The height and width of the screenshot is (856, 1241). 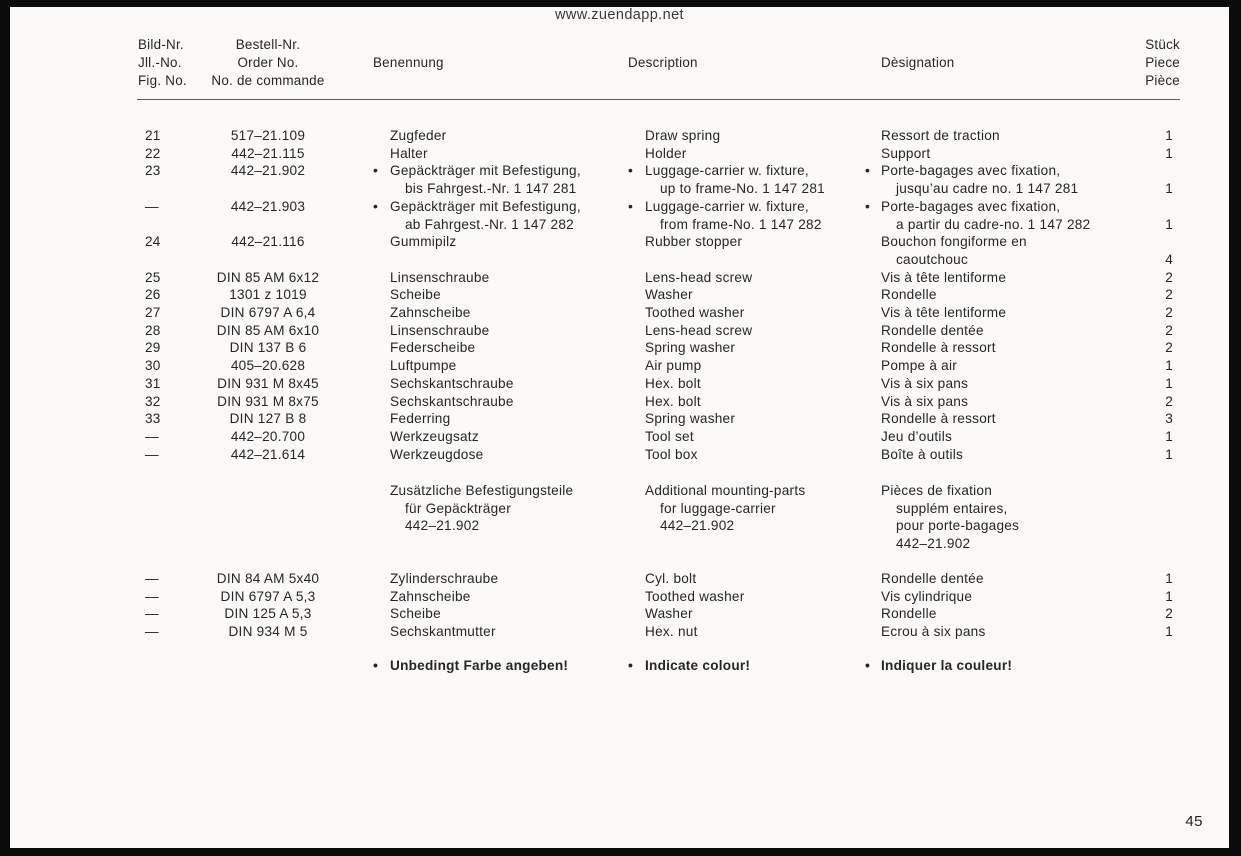 What do you see at coordinates (673, 366) in the screenshot?
I see `name-en: Air pump` at bounding box center [673, 366].